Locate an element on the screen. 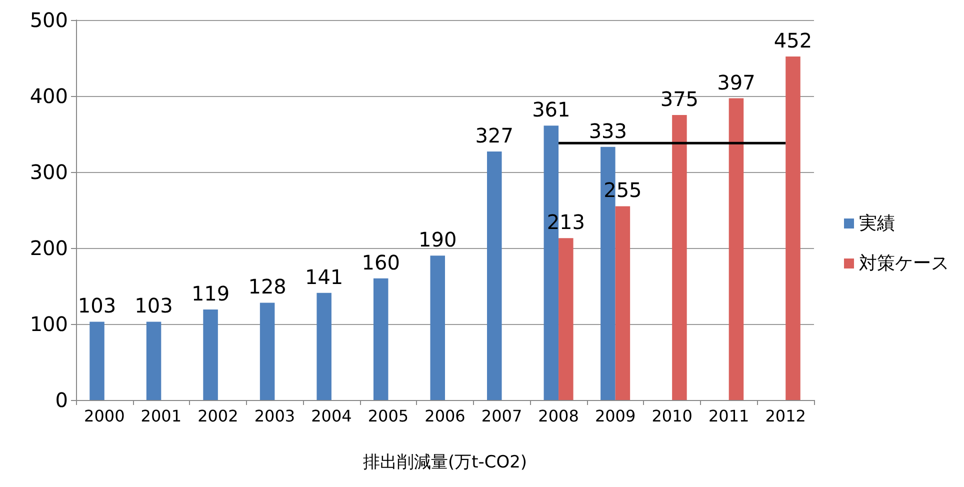 Image resolution: width=964 pixels, height=487 pixels. data-label: 119 is located at coordinates (210, 294).